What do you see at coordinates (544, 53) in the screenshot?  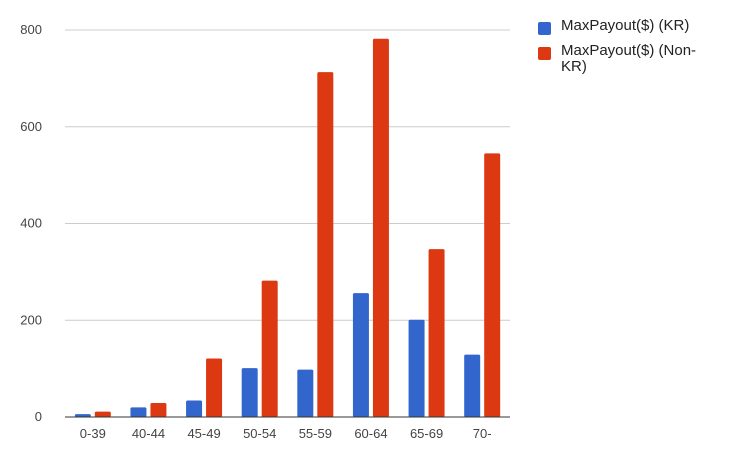 I see `legend-swatch-non-kr` at bounding box center [544, 53].